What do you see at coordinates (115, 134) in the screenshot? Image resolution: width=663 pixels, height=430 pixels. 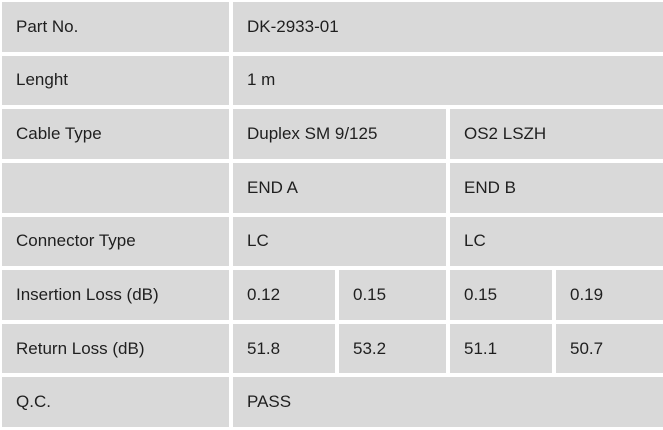 I see `row-cable-type-label: Cable Type` at bounding box center [115, 134].